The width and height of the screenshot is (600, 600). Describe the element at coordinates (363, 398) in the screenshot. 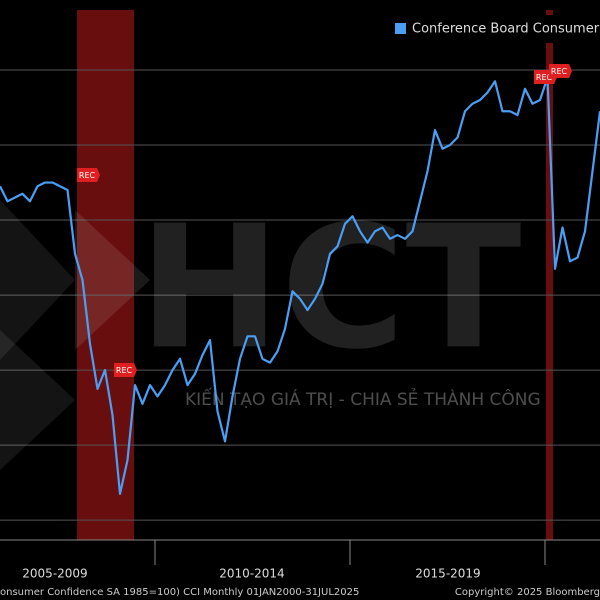

I see `watermark-slogan: KIẾN TẠO GIÁ TRỊ - CHIA SẺ THÀNH CÔNG` at that location.